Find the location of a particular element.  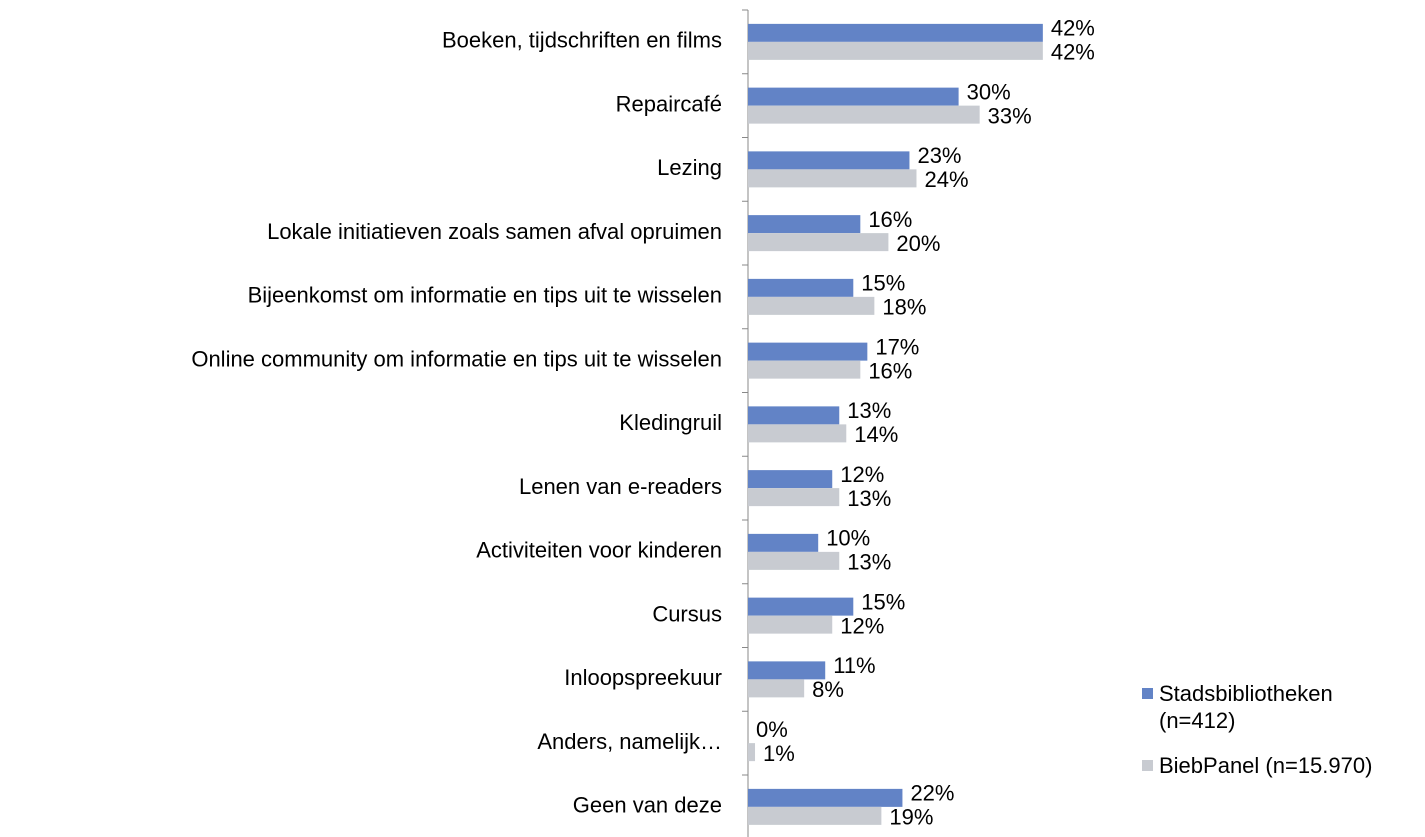

data-label: 19% is located at coordinates (911, 817).